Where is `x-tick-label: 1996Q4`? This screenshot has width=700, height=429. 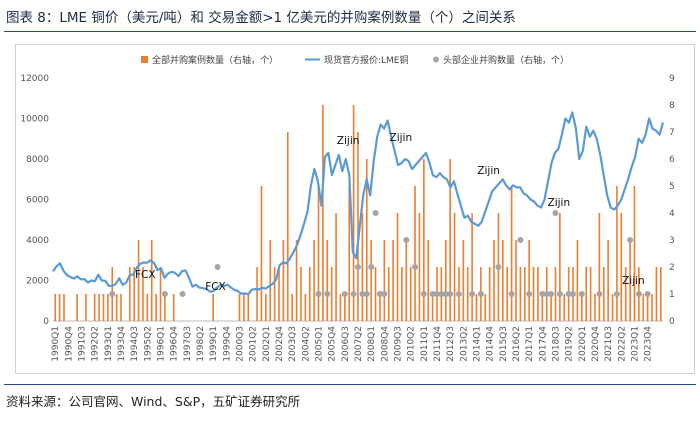
x-tick-label: 1996Q4 is located at coordinates (175, 344).